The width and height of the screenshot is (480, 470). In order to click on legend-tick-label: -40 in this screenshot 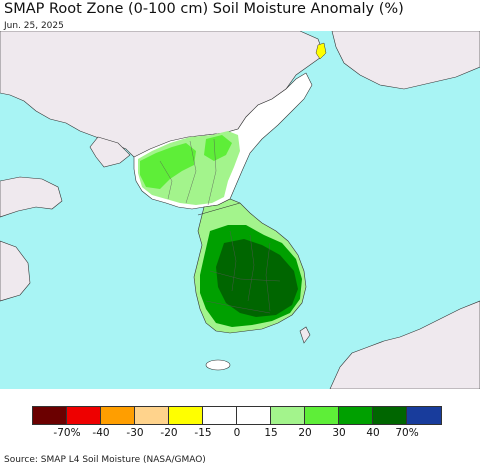, I will do `click(101, 433)`.